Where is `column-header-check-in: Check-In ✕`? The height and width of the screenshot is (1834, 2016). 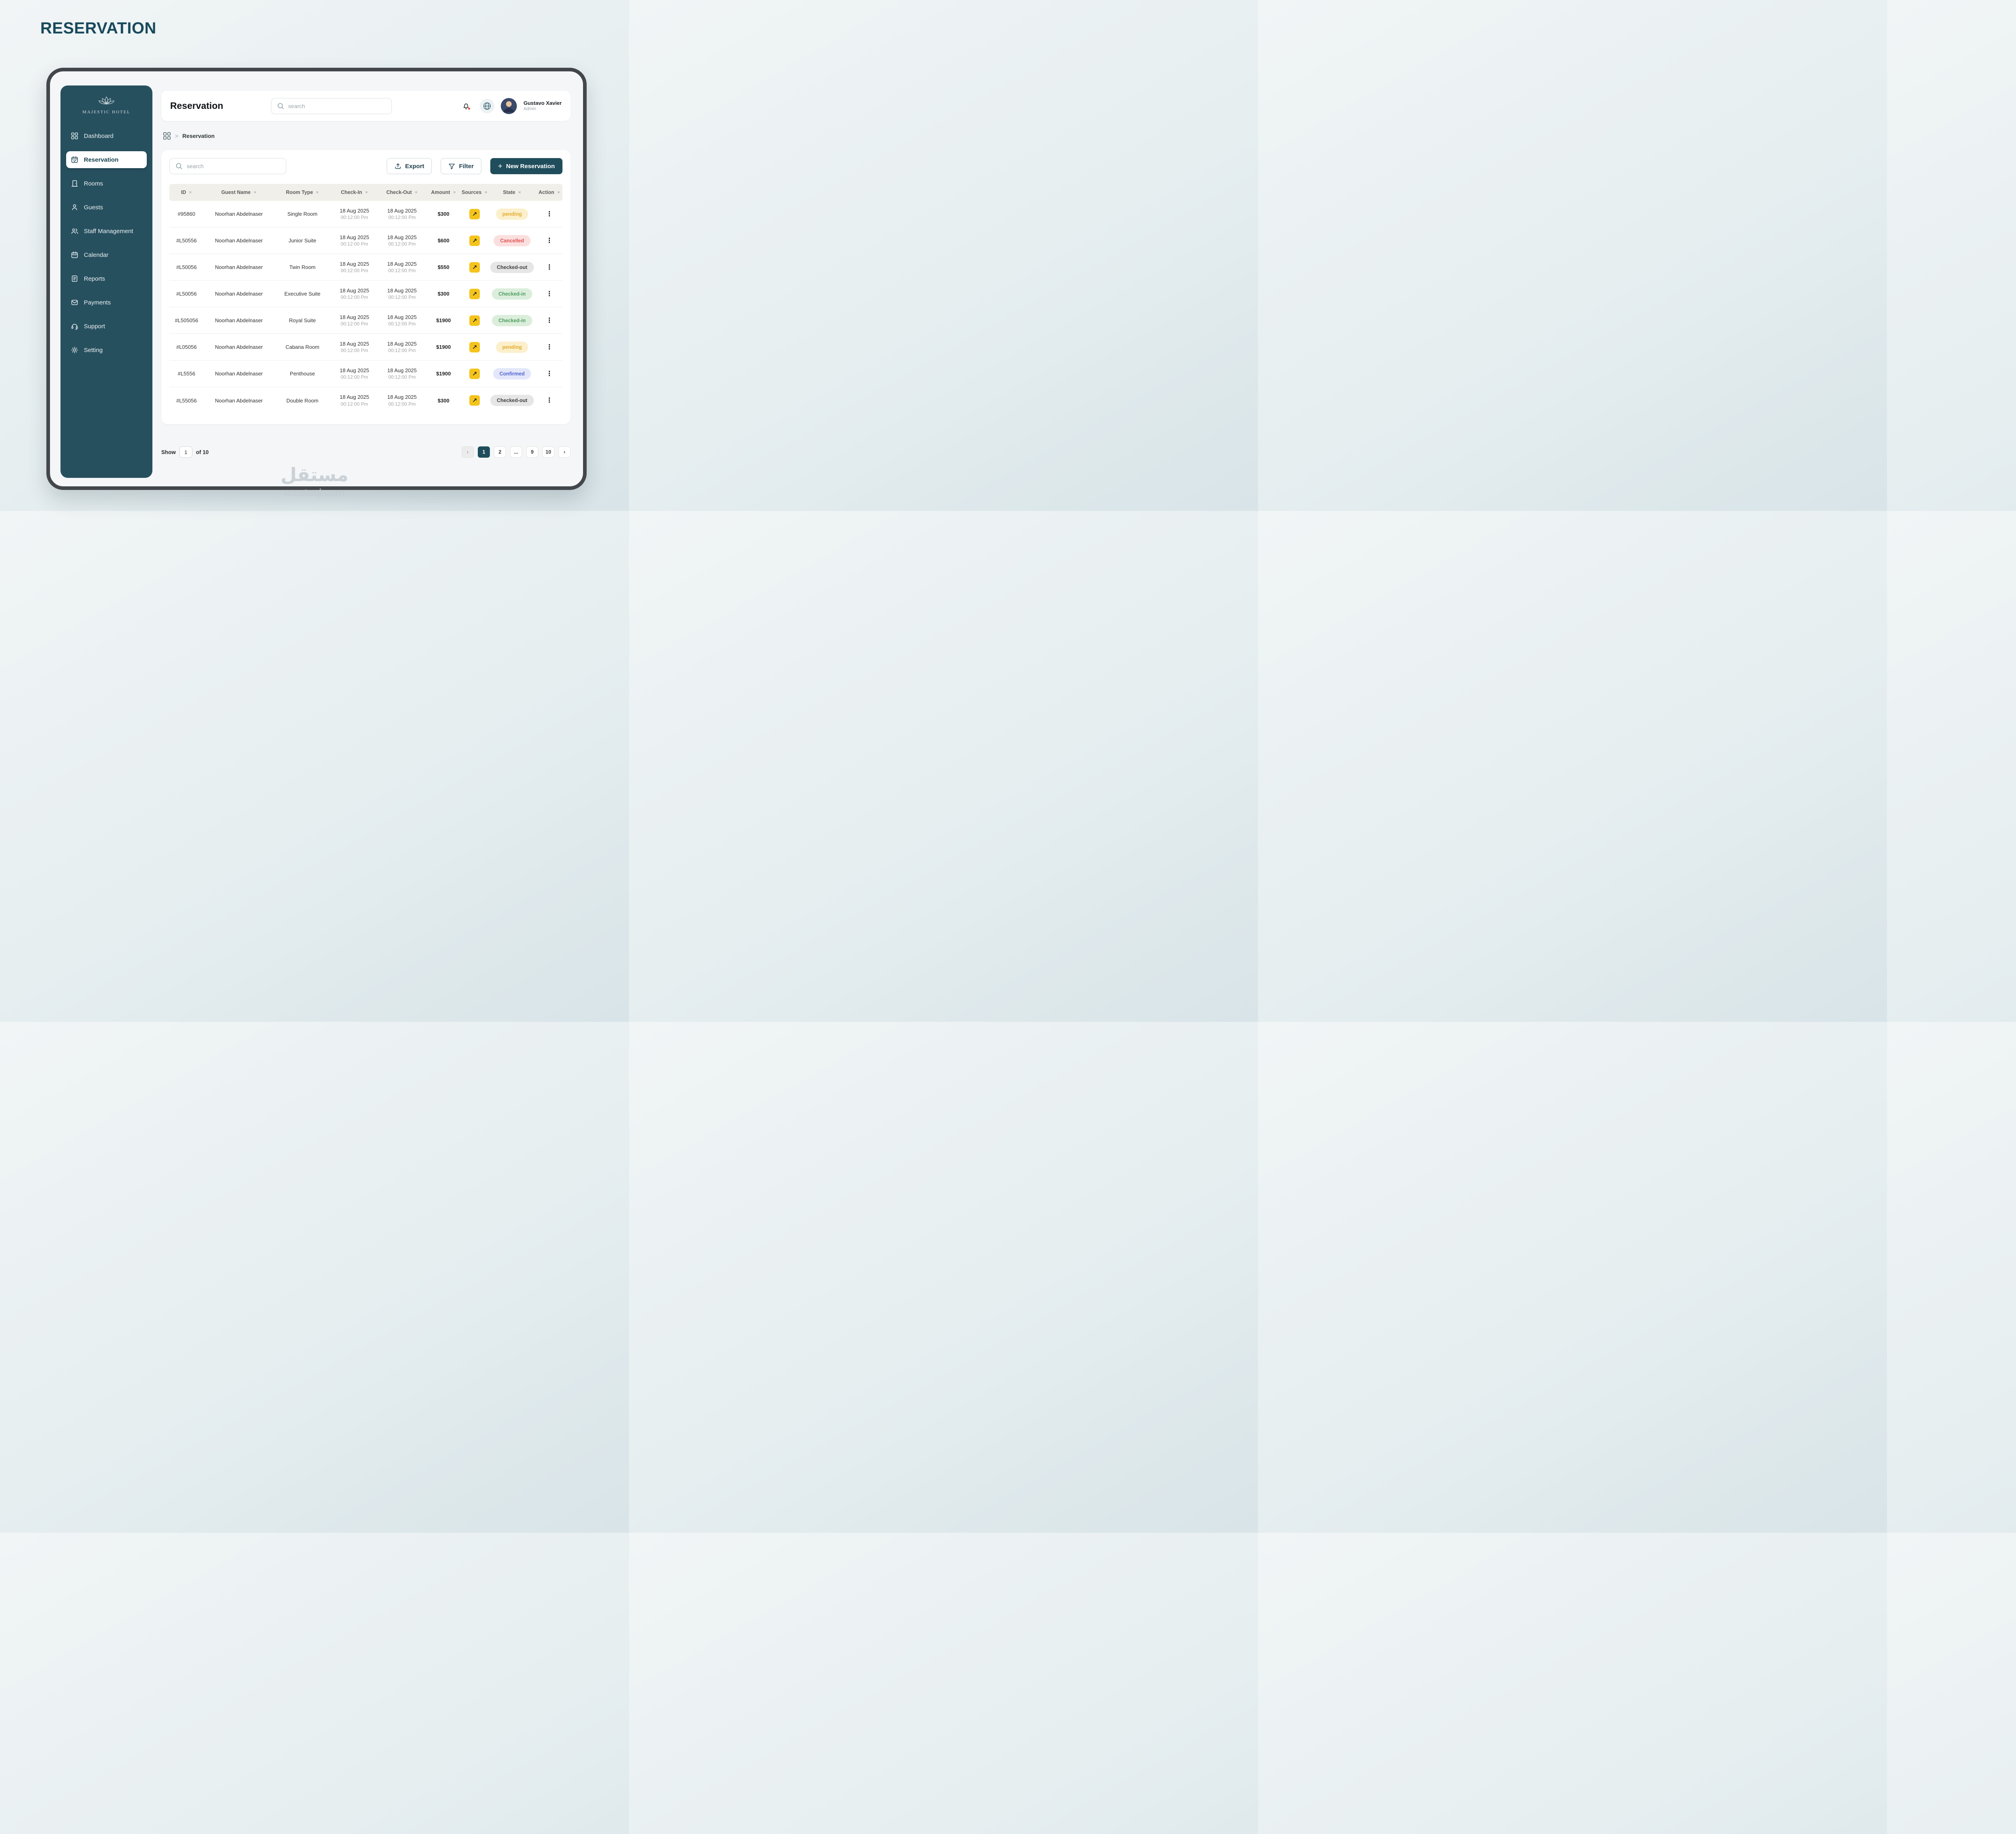 column-header-check-in: Check-In ✕ is located at coordinates (354, 193).